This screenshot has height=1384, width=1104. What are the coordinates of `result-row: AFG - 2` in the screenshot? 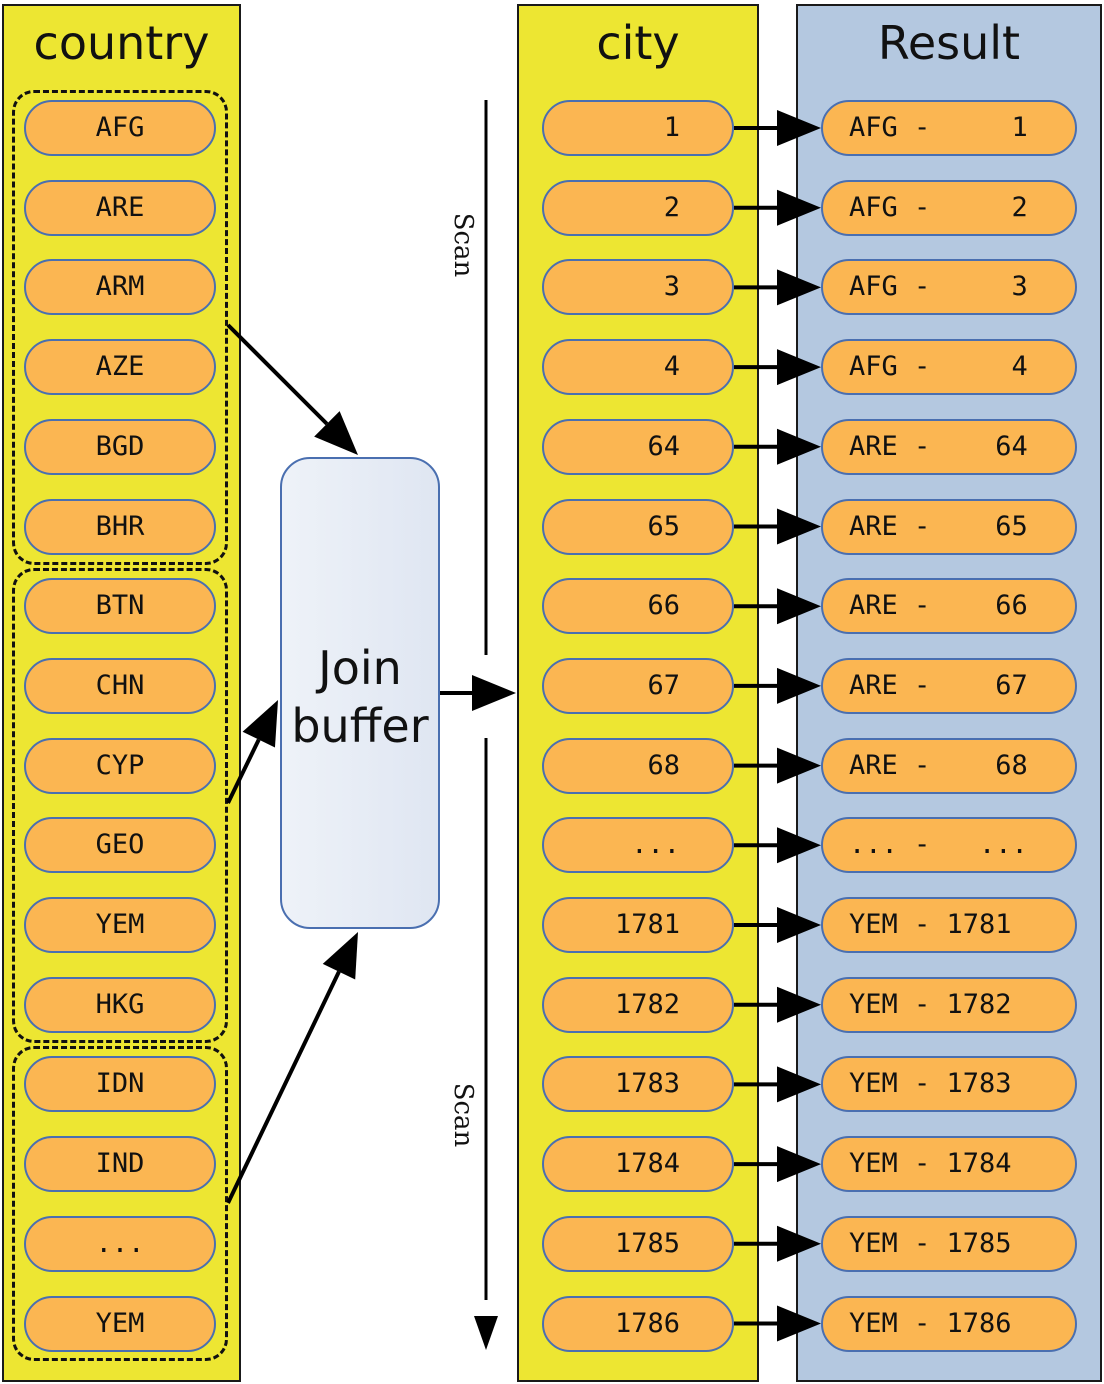 It's located at (949, 207).